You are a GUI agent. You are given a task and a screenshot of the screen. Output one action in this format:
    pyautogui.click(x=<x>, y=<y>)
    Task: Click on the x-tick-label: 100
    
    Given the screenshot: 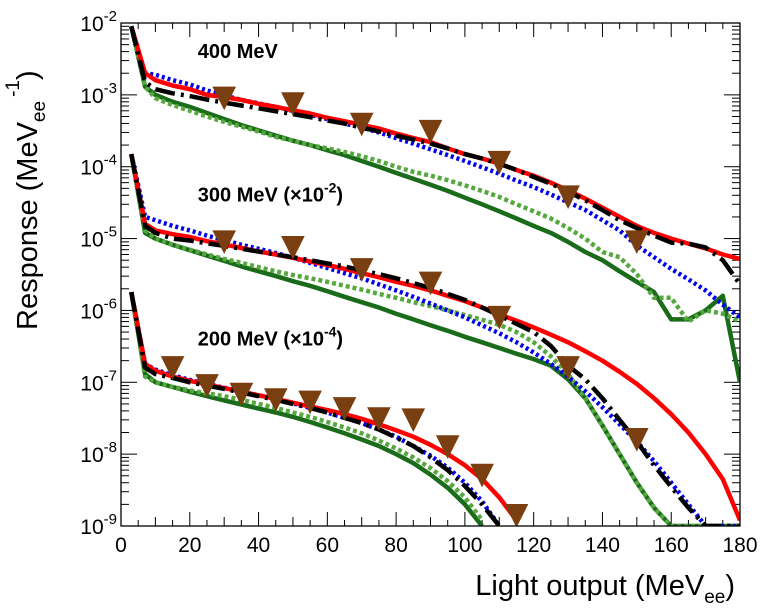 What is the action you would take?
    pyautogui.click(x=464, y=545)
    